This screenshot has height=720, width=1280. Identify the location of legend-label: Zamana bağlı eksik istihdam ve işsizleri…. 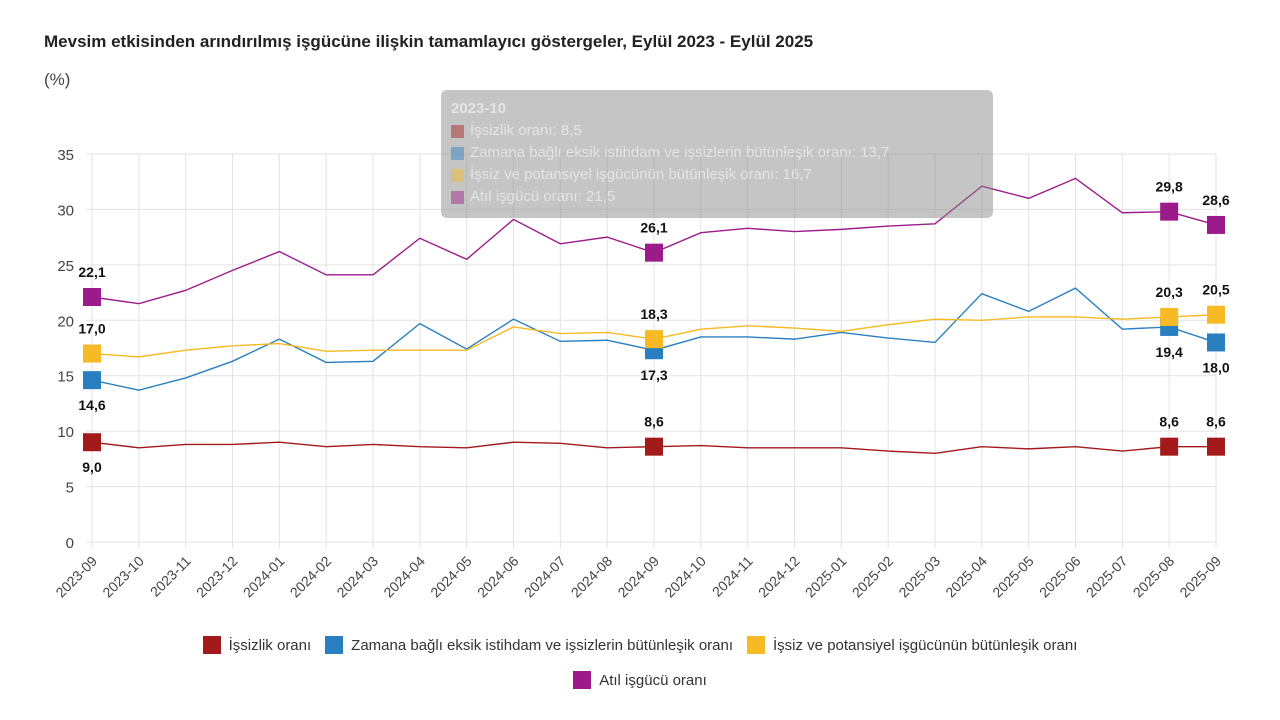
(542, 645).